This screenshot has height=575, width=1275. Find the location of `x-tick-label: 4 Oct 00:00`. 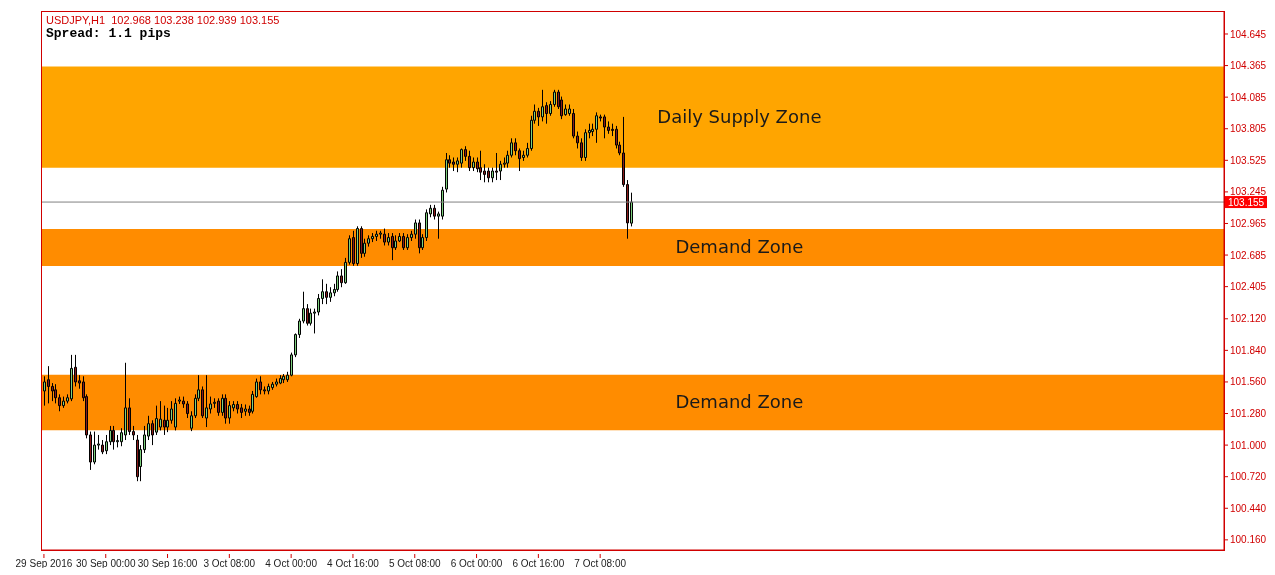

x-tick-label: 4 Oct 00:00 is located at coordinates (291, 563).